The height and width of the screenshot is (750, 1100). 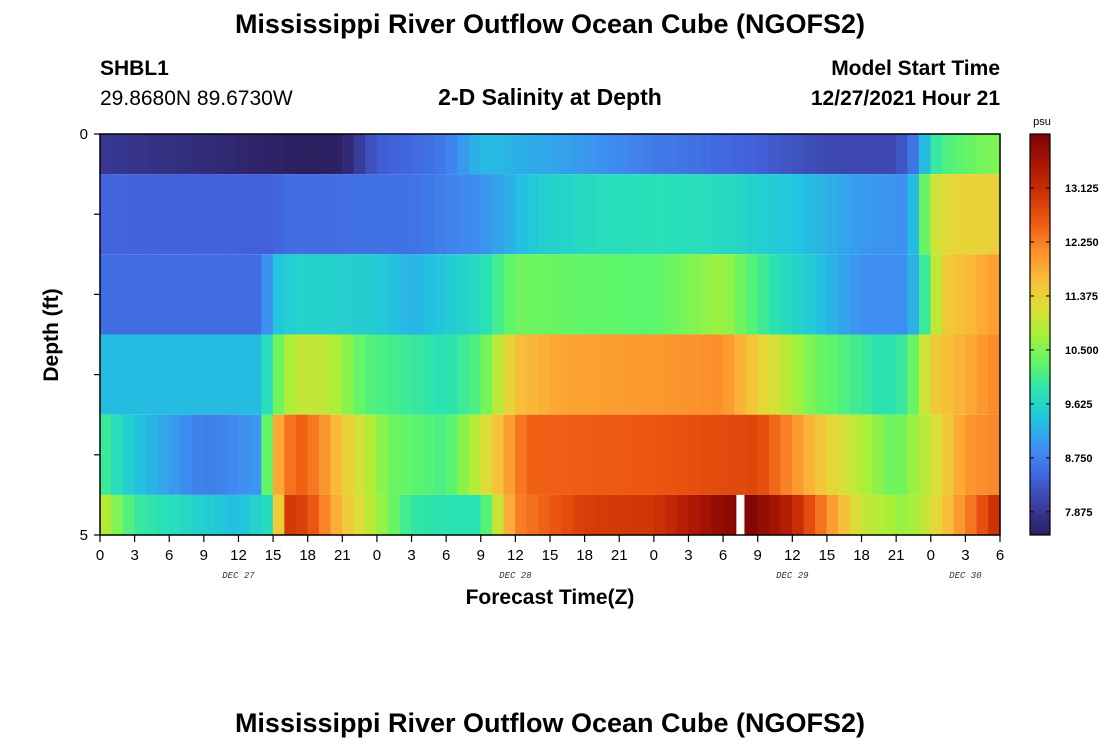 What do you see at coordinates (861, 555) in the screenshot?
I see `x-tick-label: 18` at bounding box center [861, 555].